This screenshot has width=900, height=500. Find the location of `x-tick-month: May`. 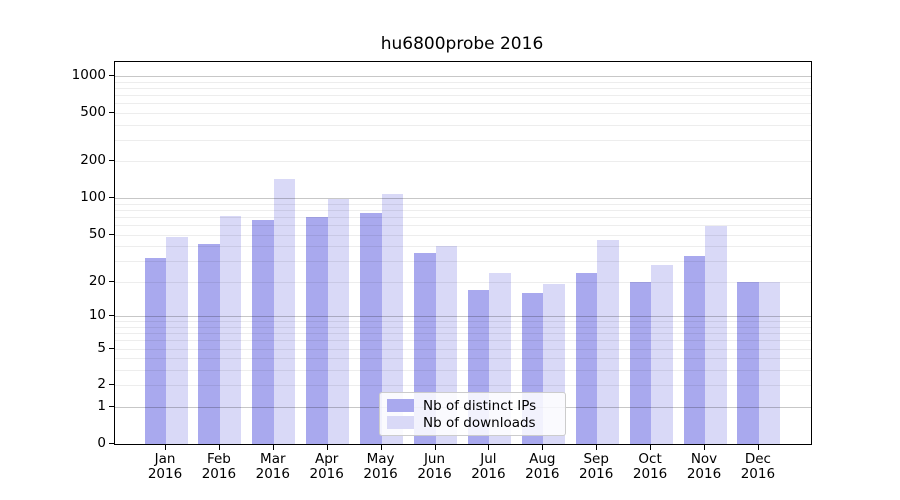

x-tick-month: May is located at coordinates (380, 459).